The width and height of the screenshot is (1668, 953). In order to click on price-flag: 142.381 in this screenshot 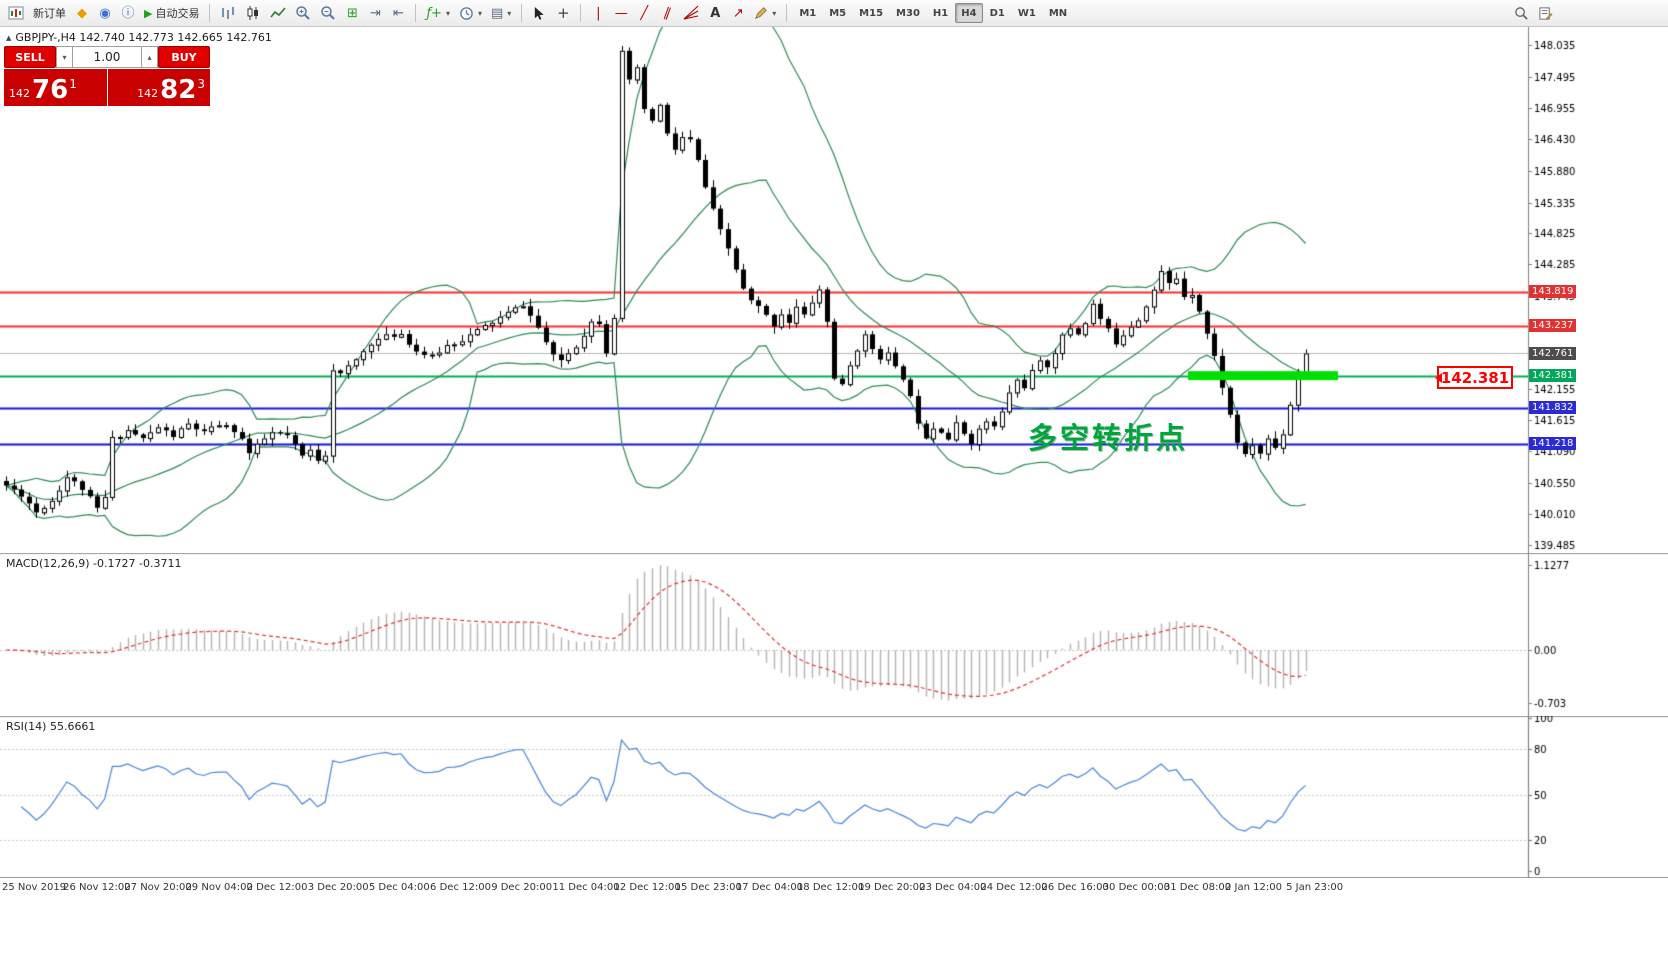, I will do `click(1552, 376)`.